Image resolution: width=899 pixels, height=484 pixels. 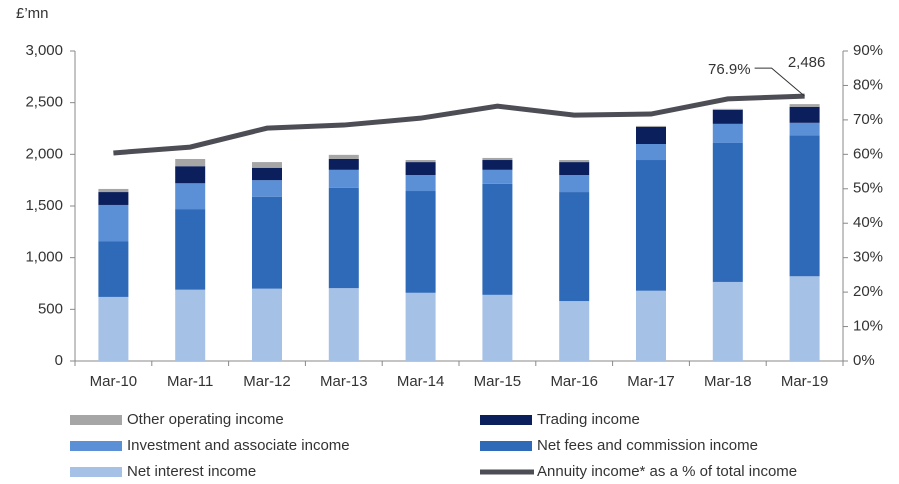 What do you see at coordinates (459, 124) in the screenshot?
I see `line-series` at bounding box center [459, 124].